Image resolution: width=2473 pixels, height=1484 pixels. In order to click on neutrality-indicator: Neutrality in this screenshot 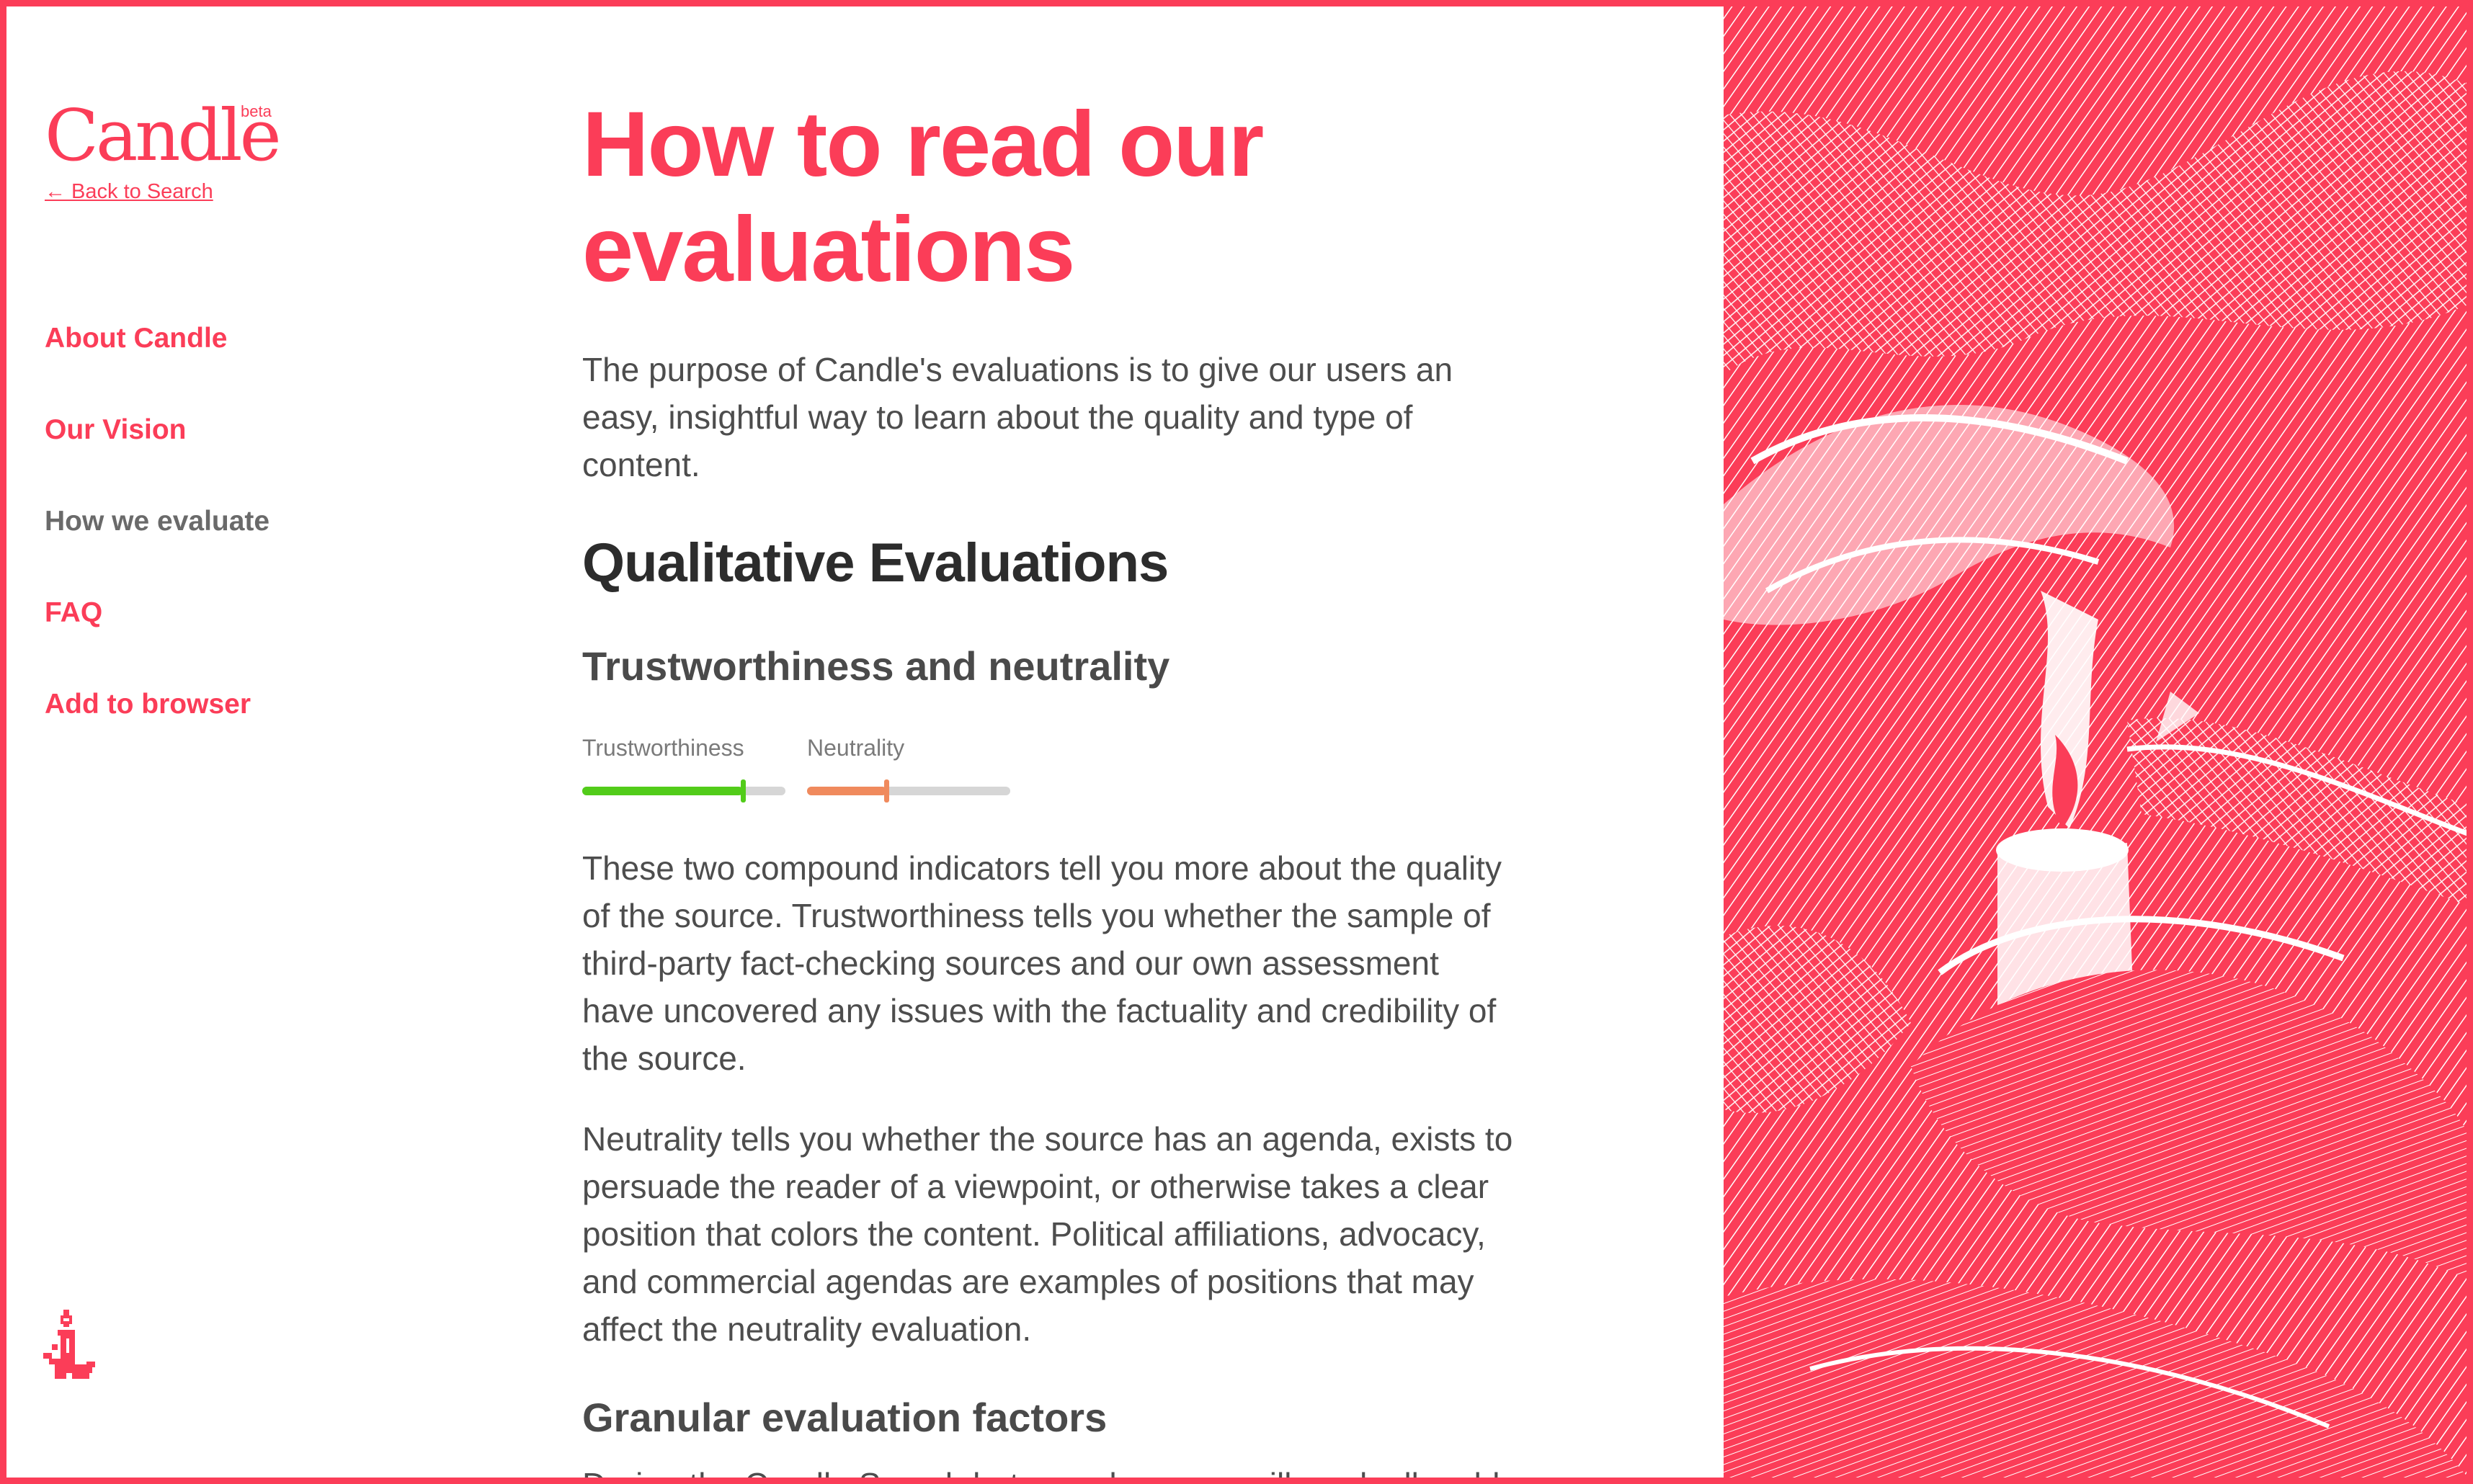, I will do `click(908, 769)`.